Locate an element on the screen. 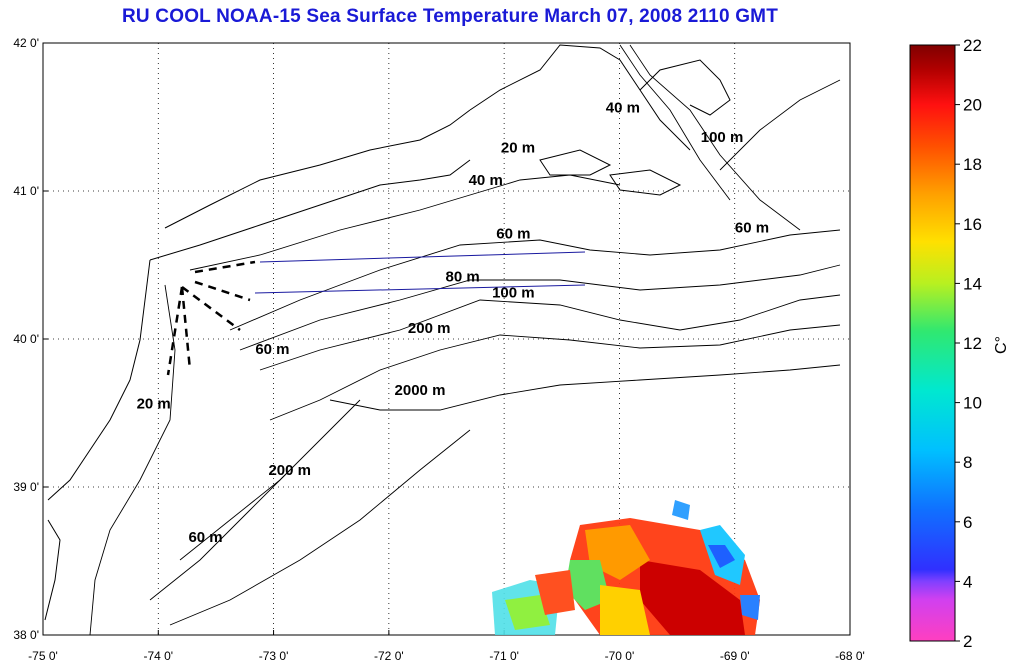 The width and height of the screenshot is (1016, 672). colorbar-tick-label: 20 is located at coordinates (972, 105).